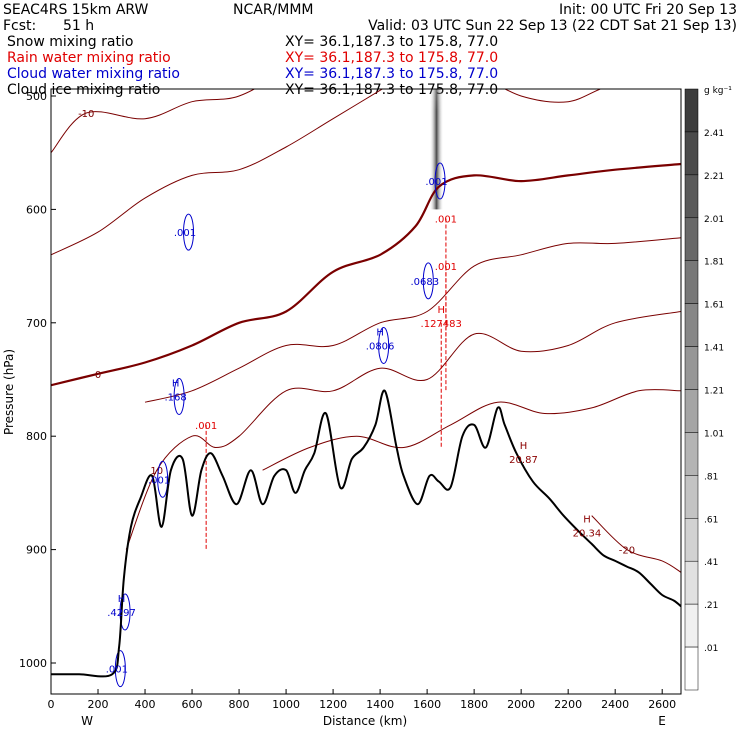 Image resolution: width=740 pixels, height=740 pixels. What do you see at coordinates (145, 704) in the screenshot?
I see `x-tick-label: 400` at bounding box center [145, 704].